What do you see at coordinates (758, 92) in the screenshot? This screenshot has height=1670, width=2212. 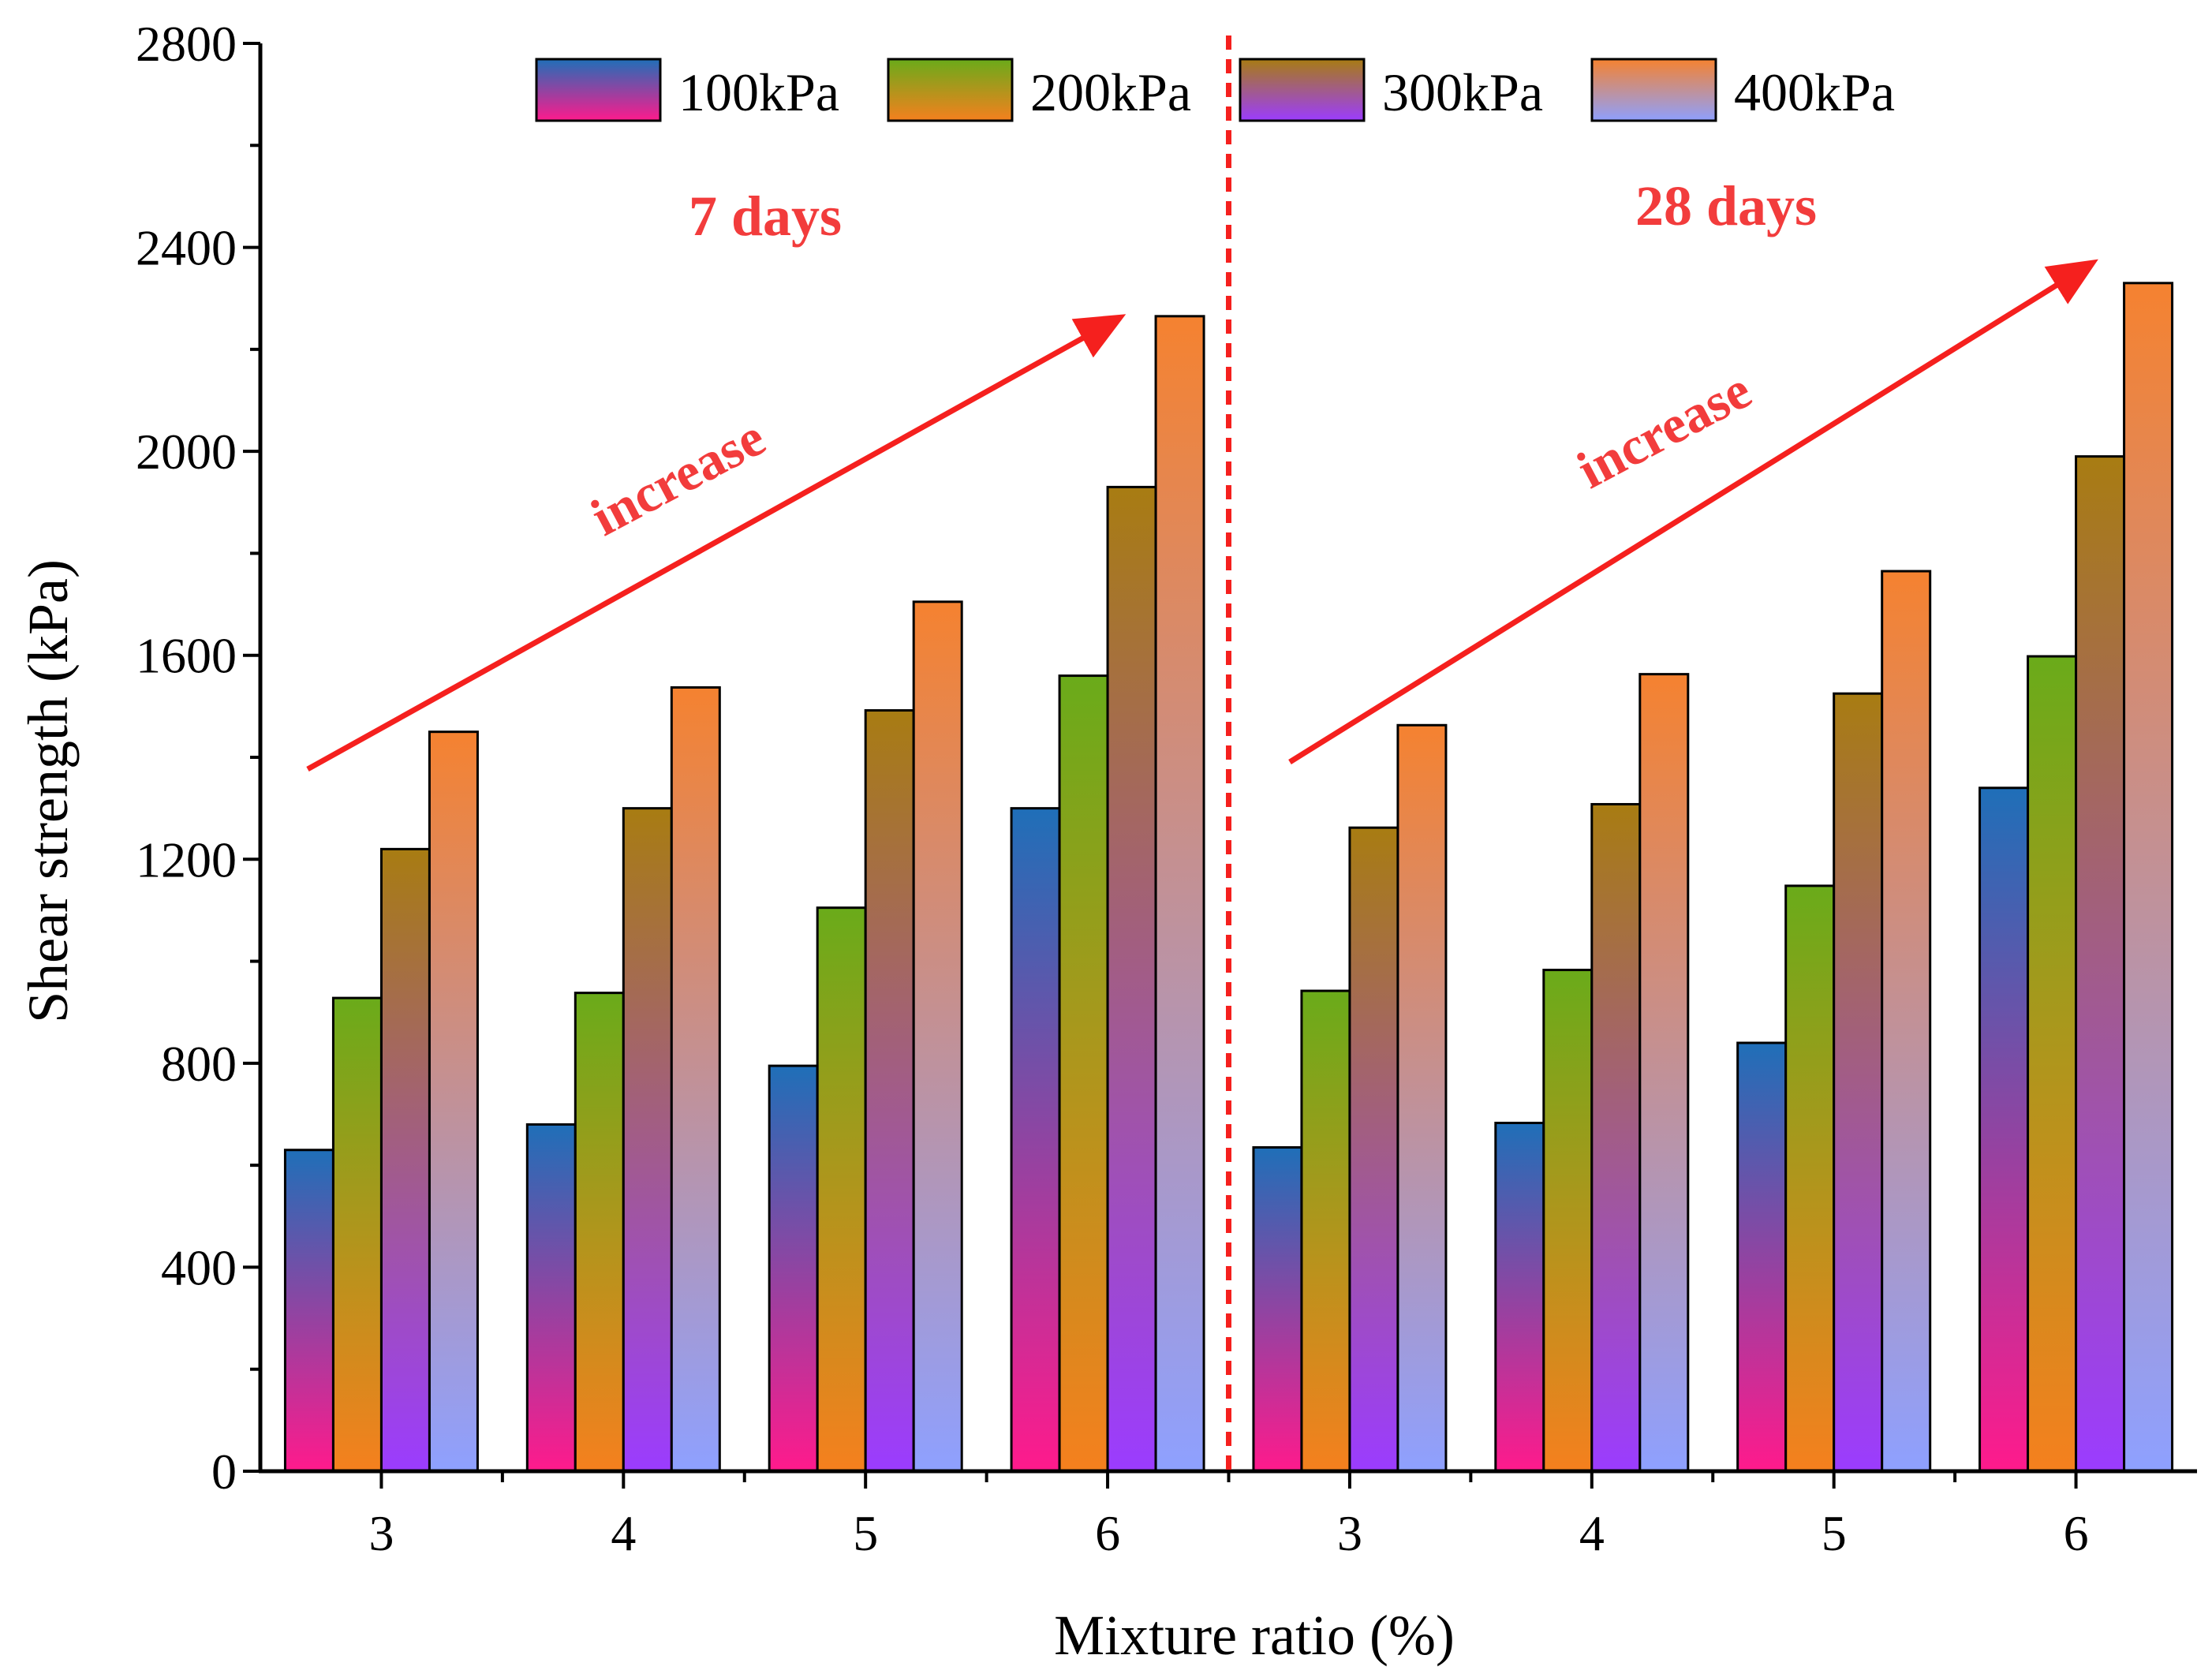 I see `legend-label-100kpa: 100kPa` at bounding box center [758, 92].